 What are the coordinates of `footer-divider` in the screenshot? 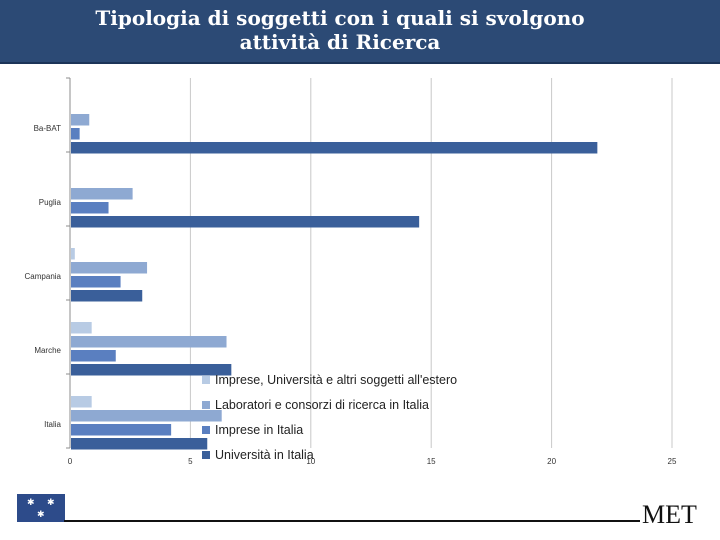 It's located at (352, 521).